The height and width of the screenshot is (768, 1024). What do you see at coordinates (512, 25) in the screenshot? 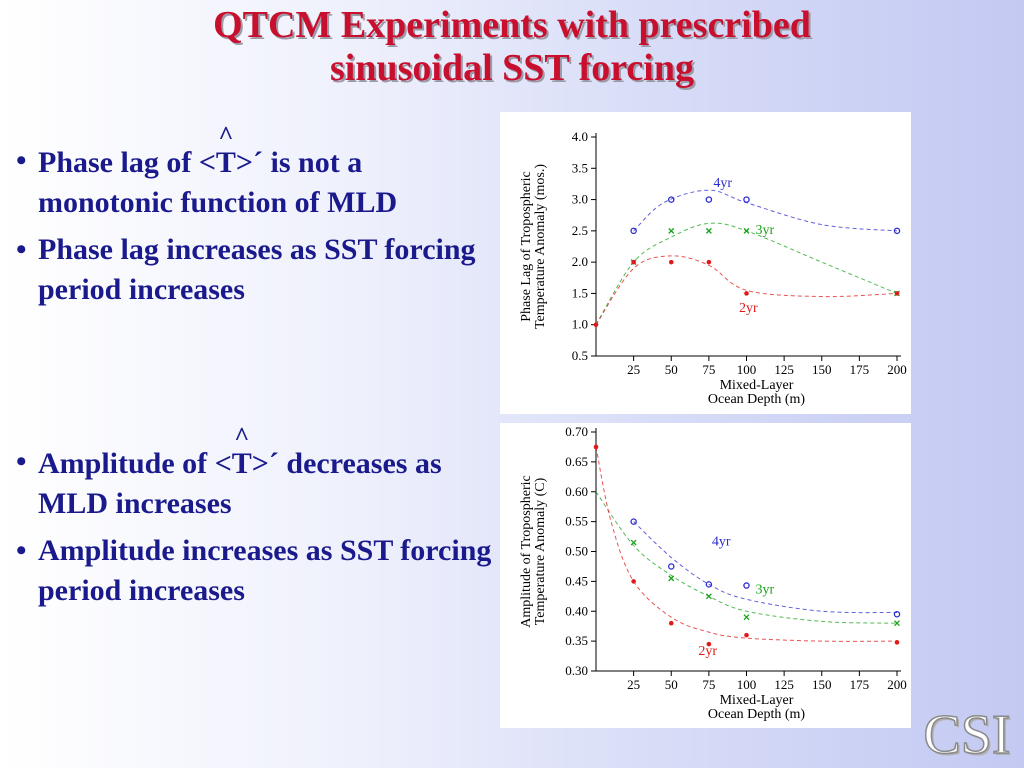
I see `slide-title-line-1: QTCM Experiments with prescribed` at bounding box center [512, 25].